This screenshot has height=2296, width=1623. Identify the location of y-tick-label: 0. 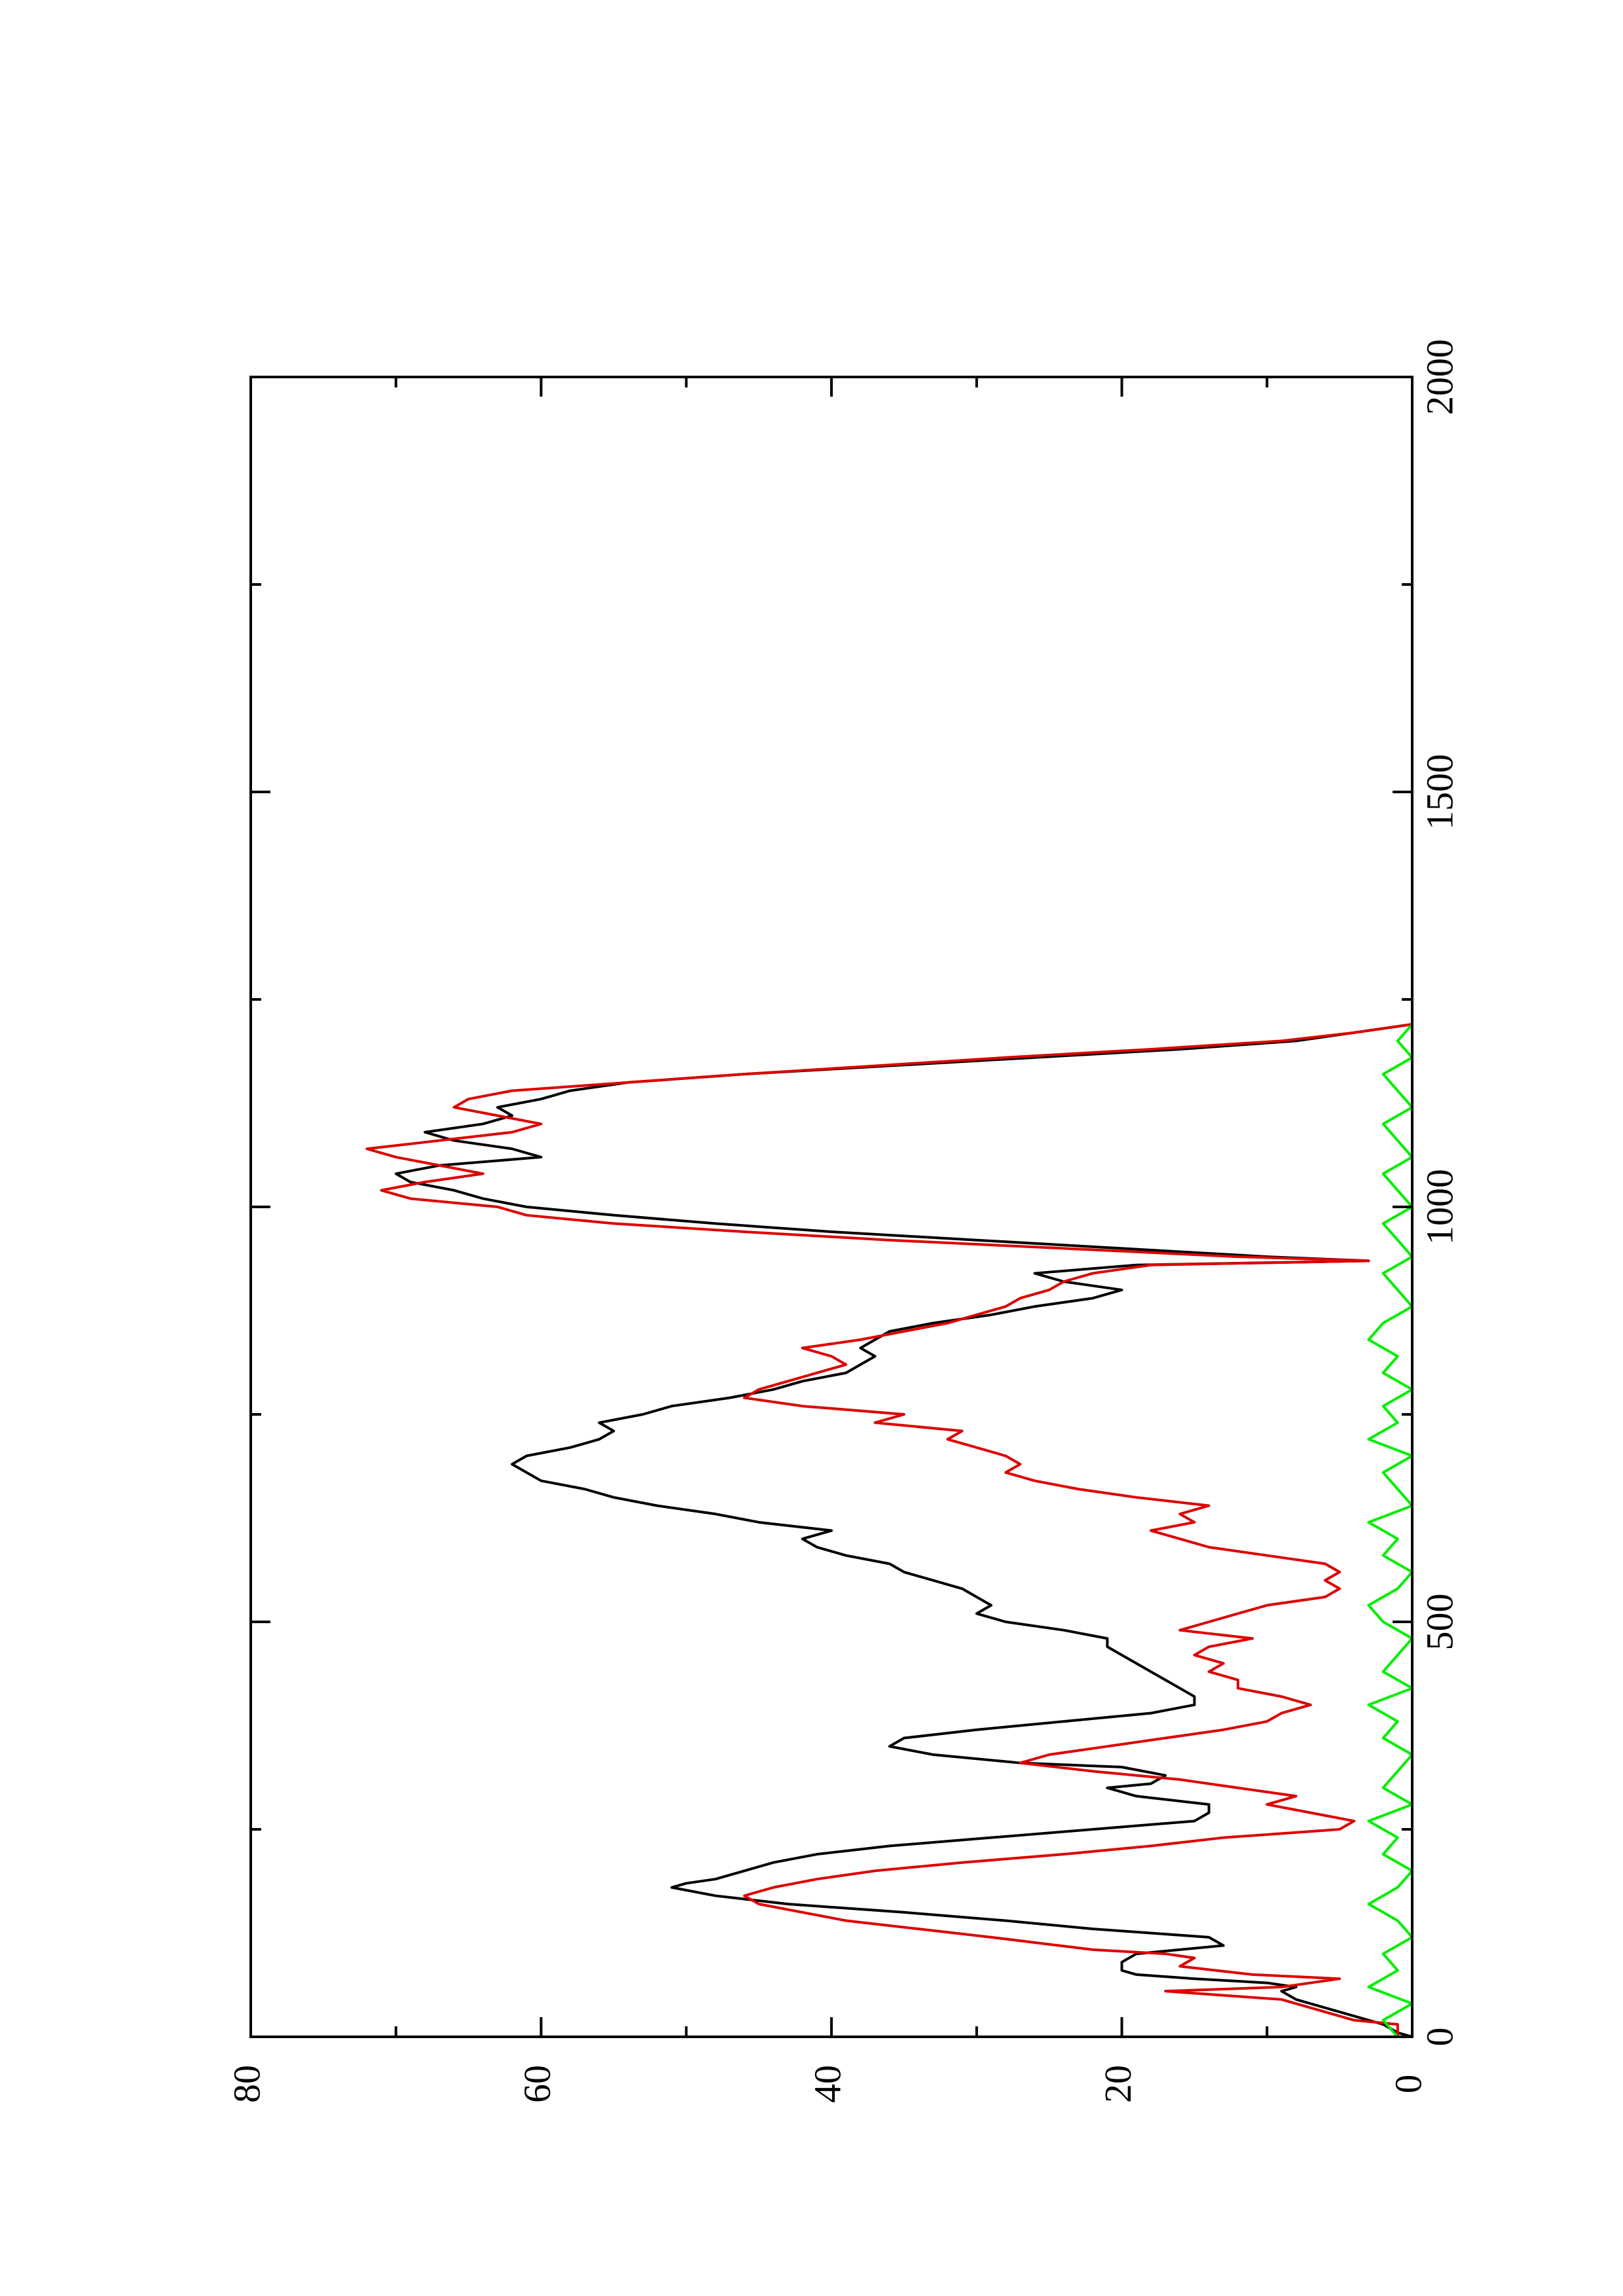
(1408, 2084).